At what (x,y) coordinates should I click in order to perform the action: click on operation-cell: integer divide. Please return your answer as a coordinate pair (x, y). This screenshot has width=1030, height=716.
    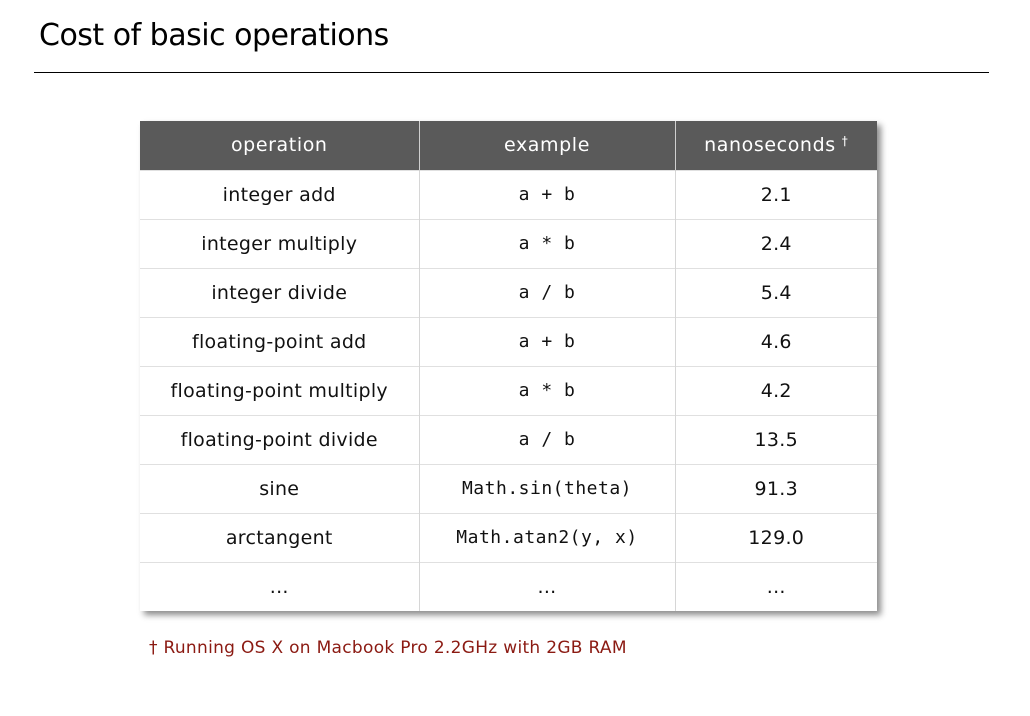
    Looking at the image, I should click on (280, 292).